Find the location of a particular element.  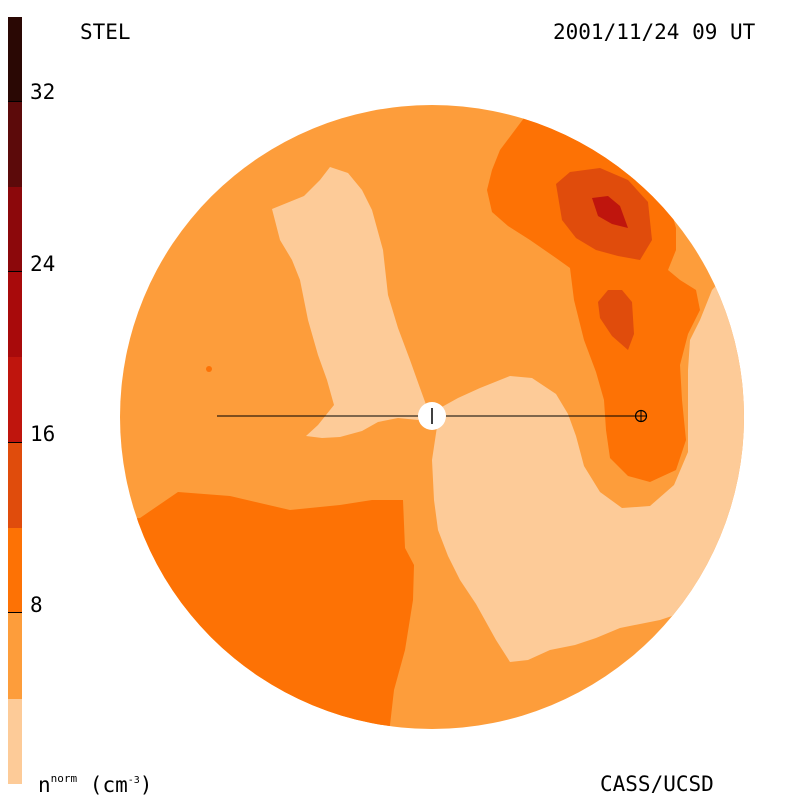

unit-close: ) is located at coordinates (146, 785).